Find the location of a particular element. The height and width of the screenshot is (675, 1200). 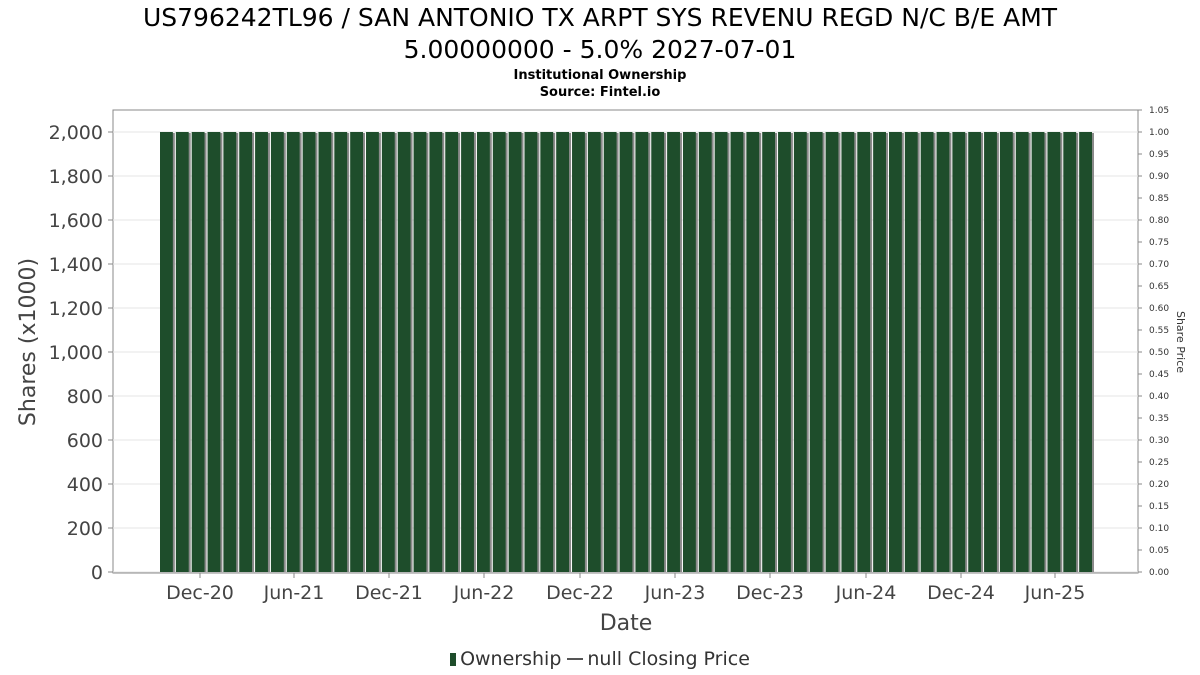

y2-tick-label: 0.85 is located at coordinates (1159, 199).